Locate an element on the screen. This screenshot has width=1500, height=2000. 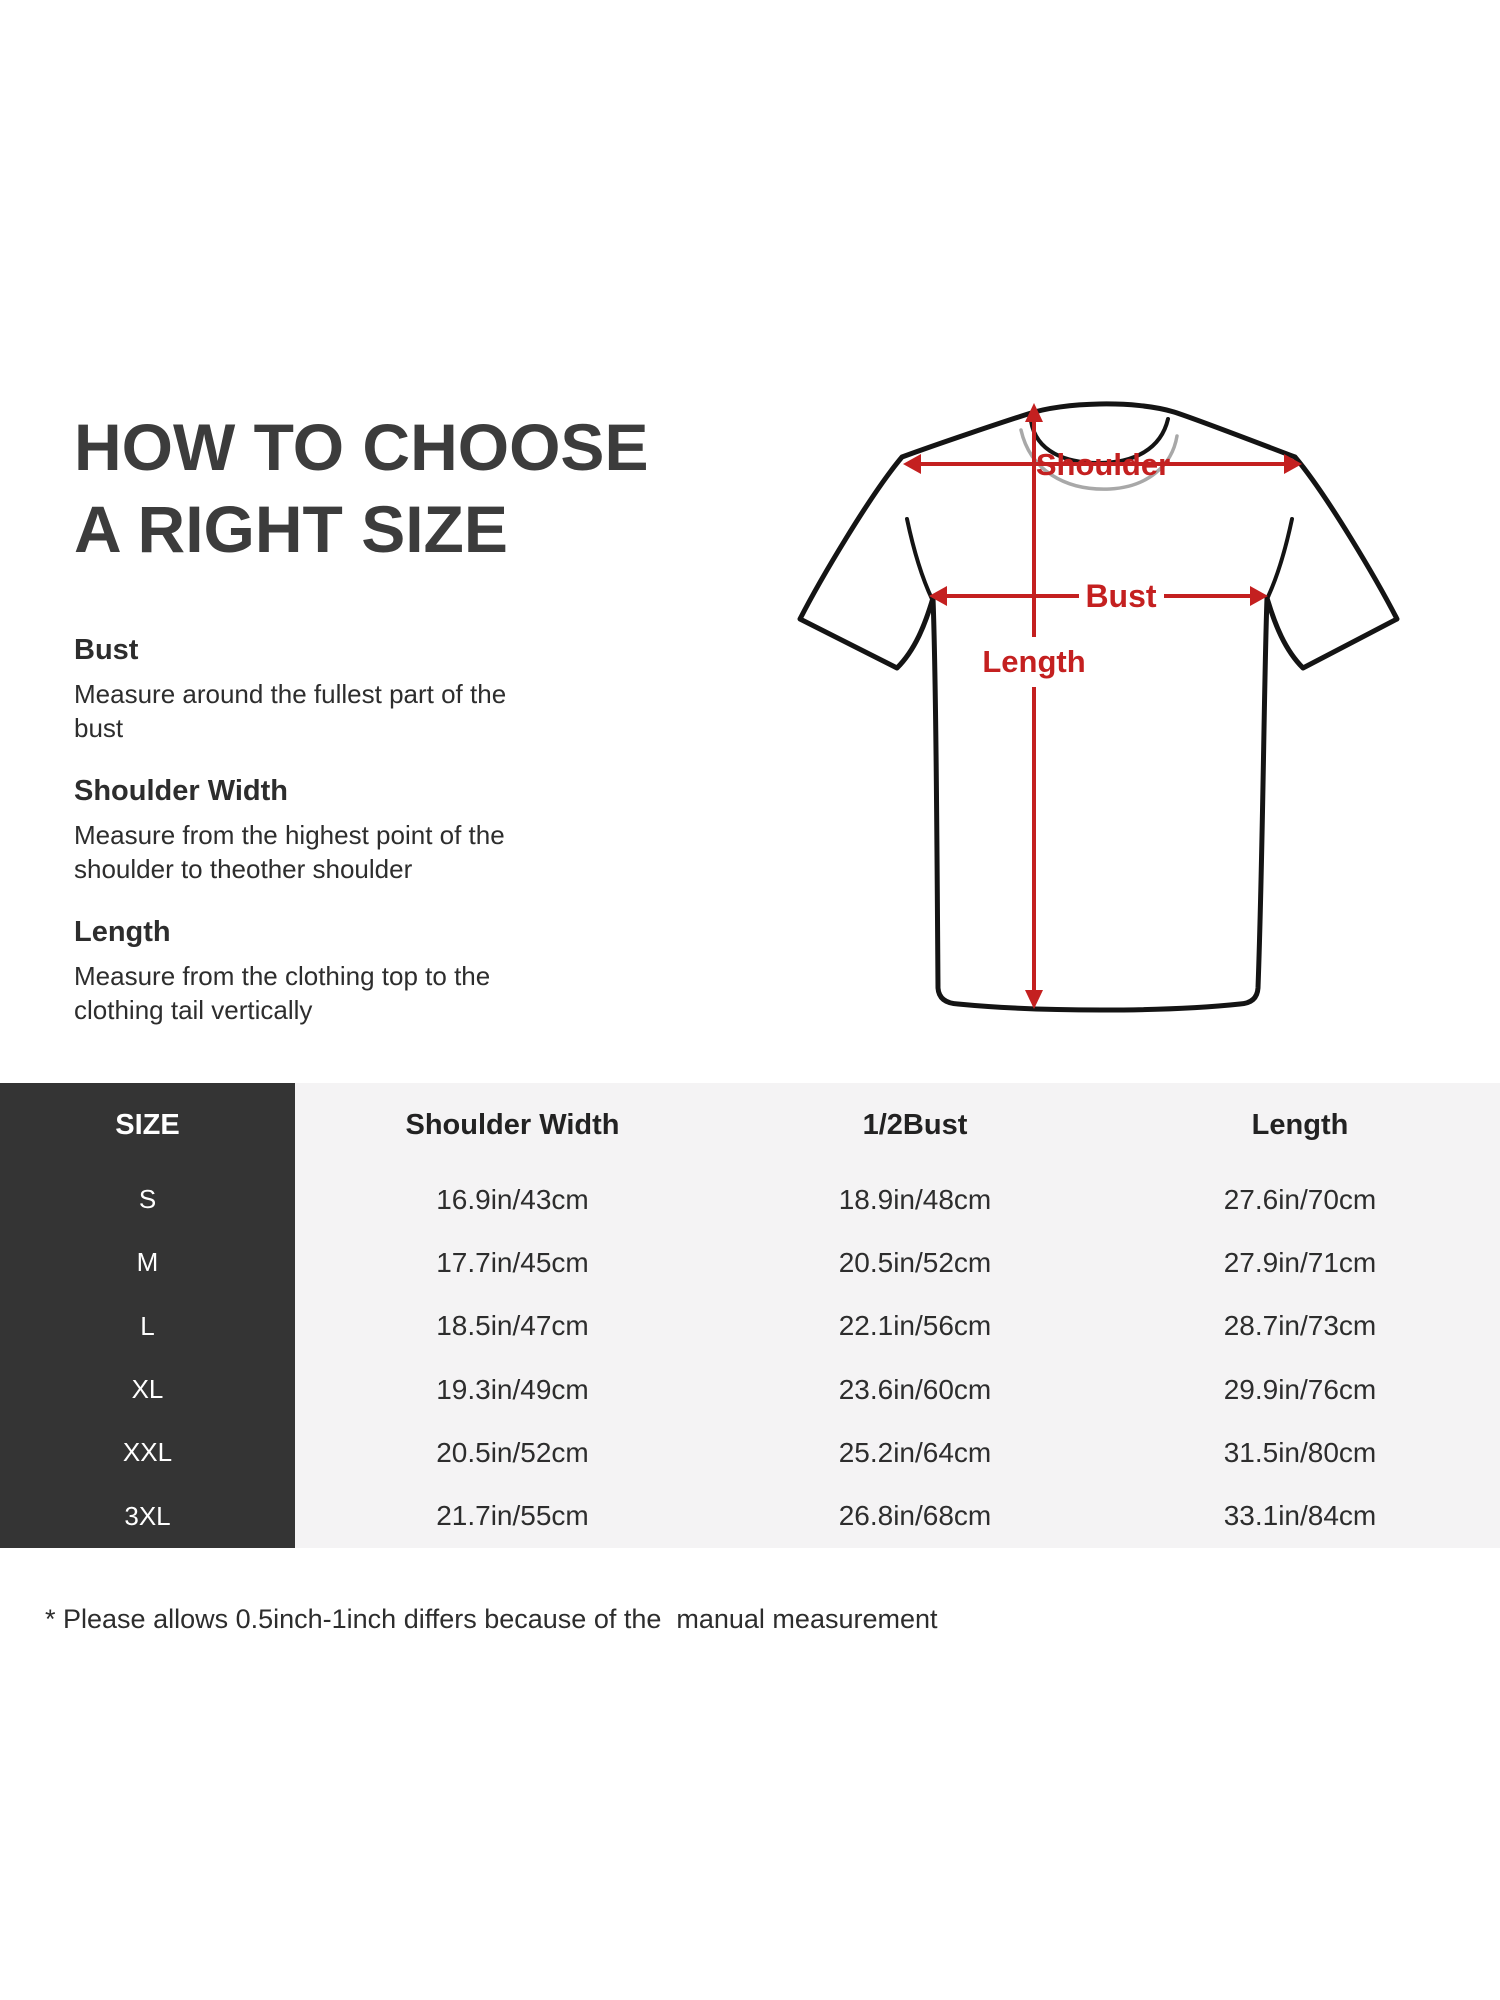
tshirt-diagram: Shoulder Bust Length is located at coordinates (1098, 707).